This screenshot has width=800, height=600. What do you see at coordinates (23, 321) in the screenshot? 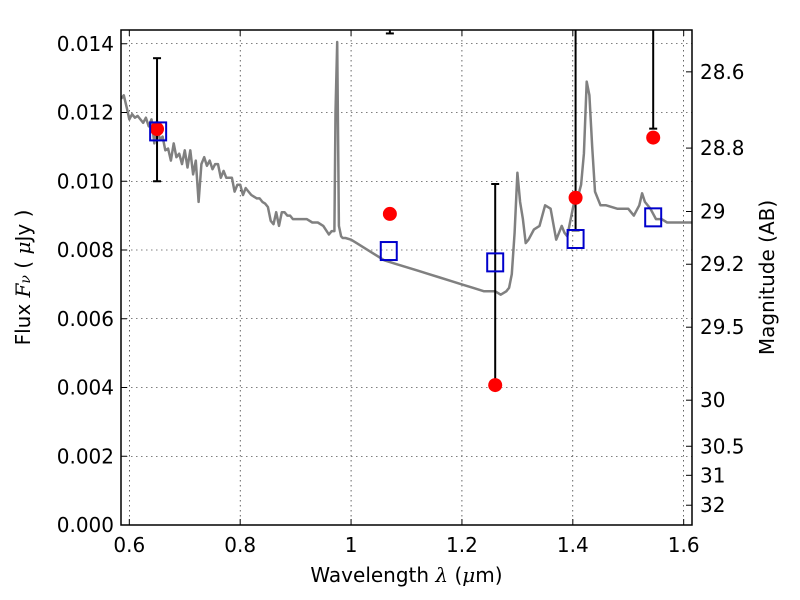
I see `y-axis-label-prefix: Flux` at bounding box center [23, 321].